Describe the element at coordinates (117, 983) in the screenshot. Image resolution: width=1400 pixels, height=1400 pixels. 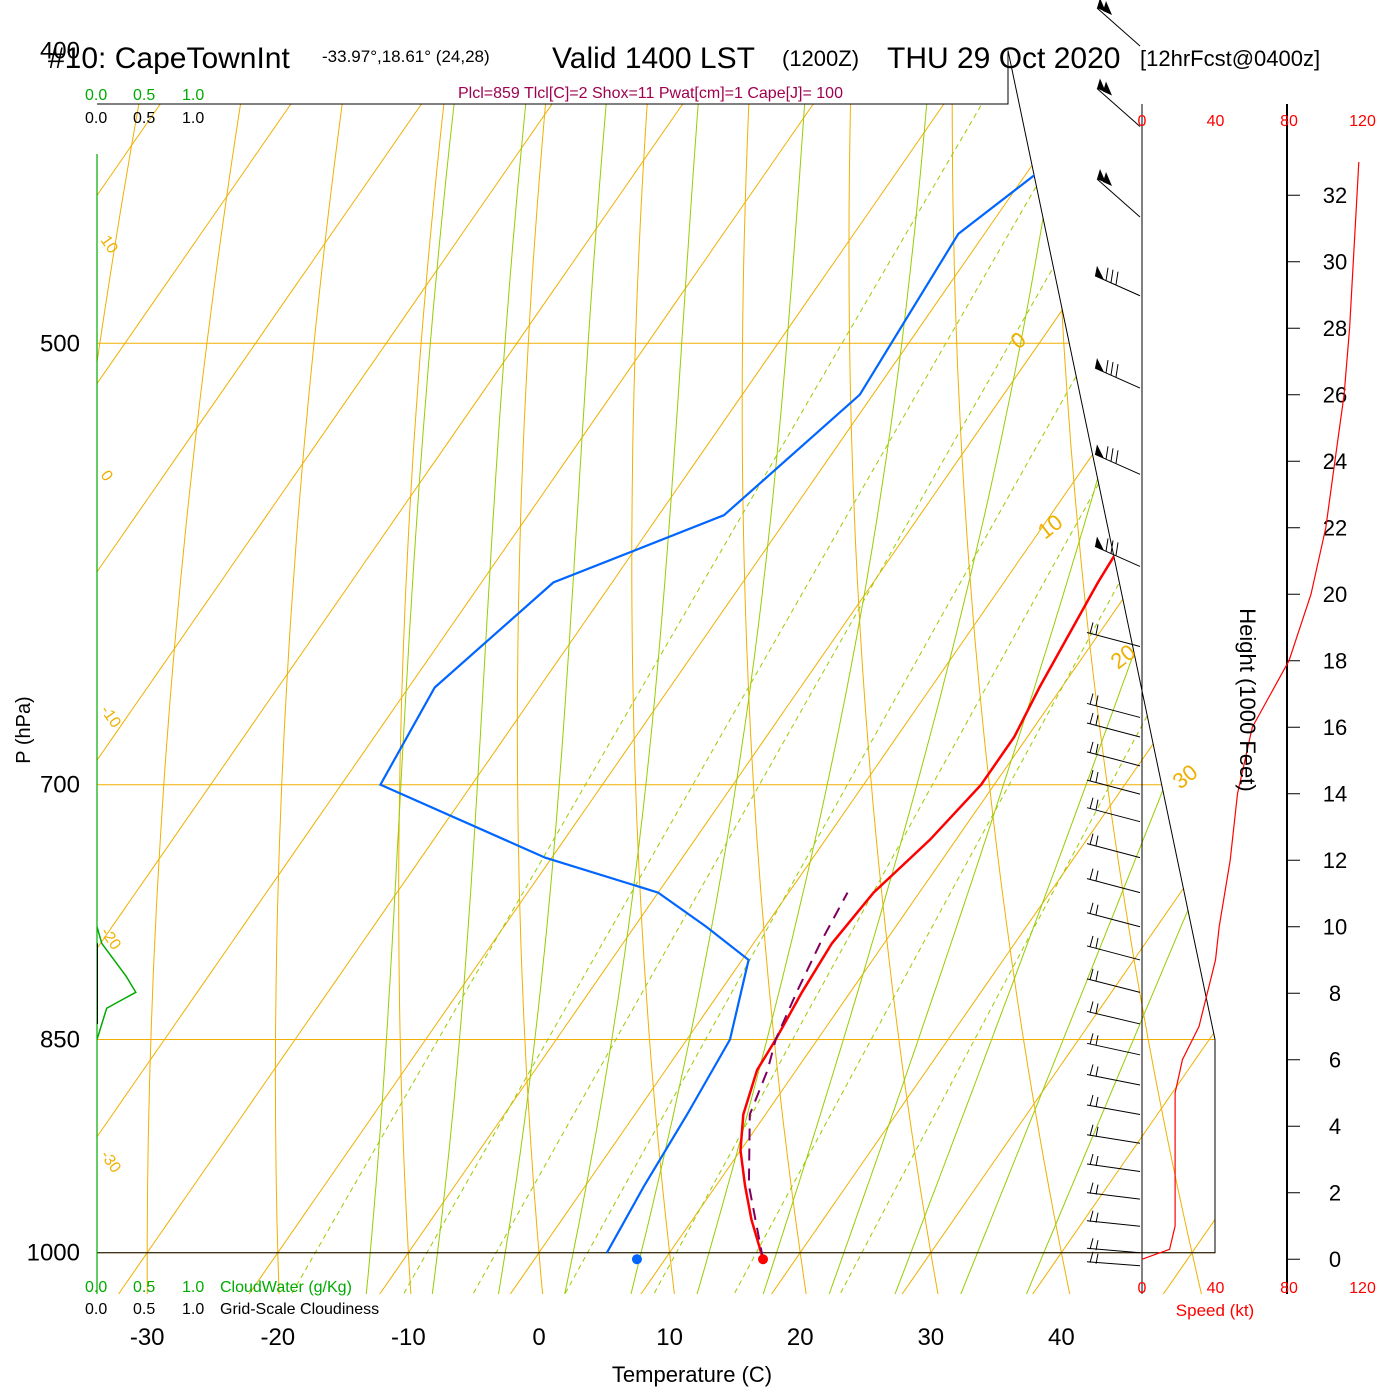
I see `cloudwater-line` at that location.